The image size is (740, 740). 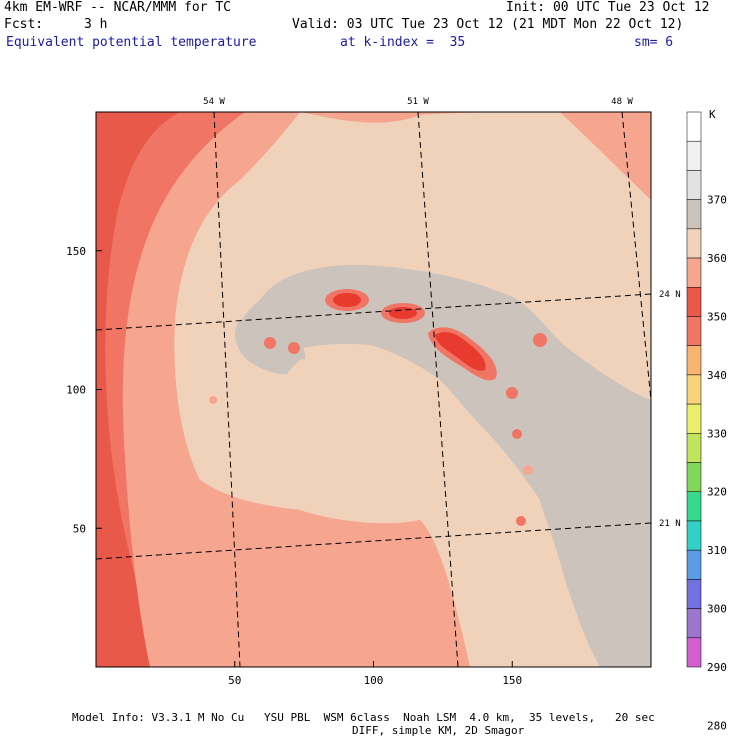 What do you see at coordinates (403, 42) in the screenshot?
I see `level-info: at k-index = 35` at bounding box center [403, 42].